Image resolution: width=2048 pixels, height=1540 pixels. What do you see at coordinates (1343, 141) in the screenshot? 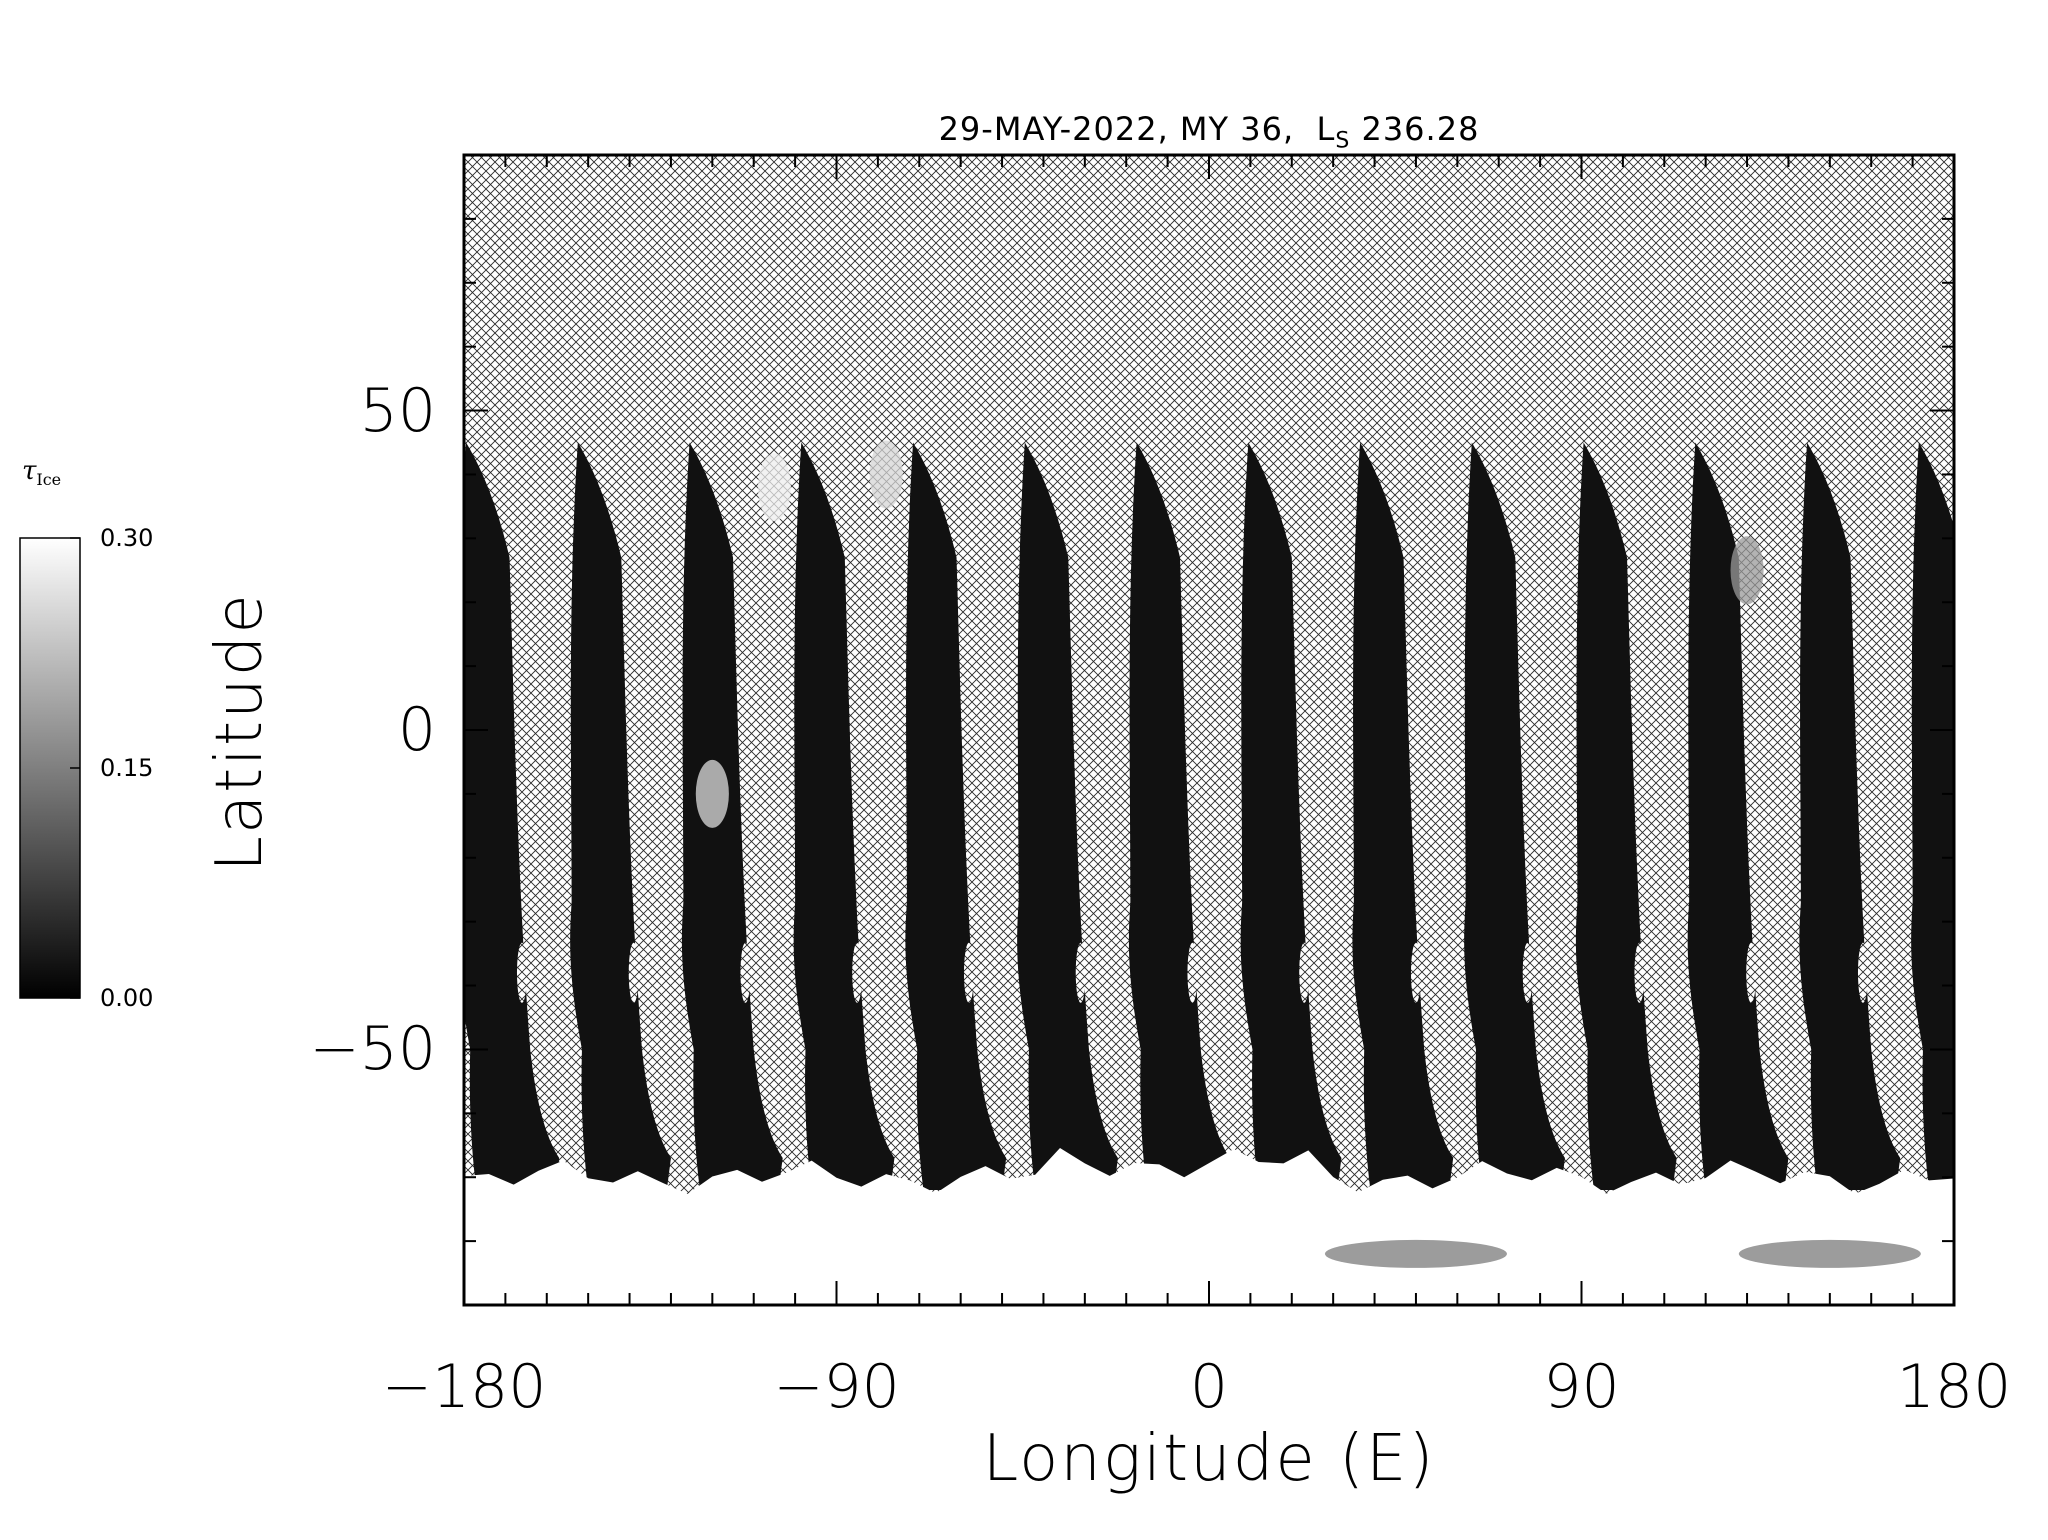
I see `title-ls-subscript: S` at bounding box center [1343, 141].